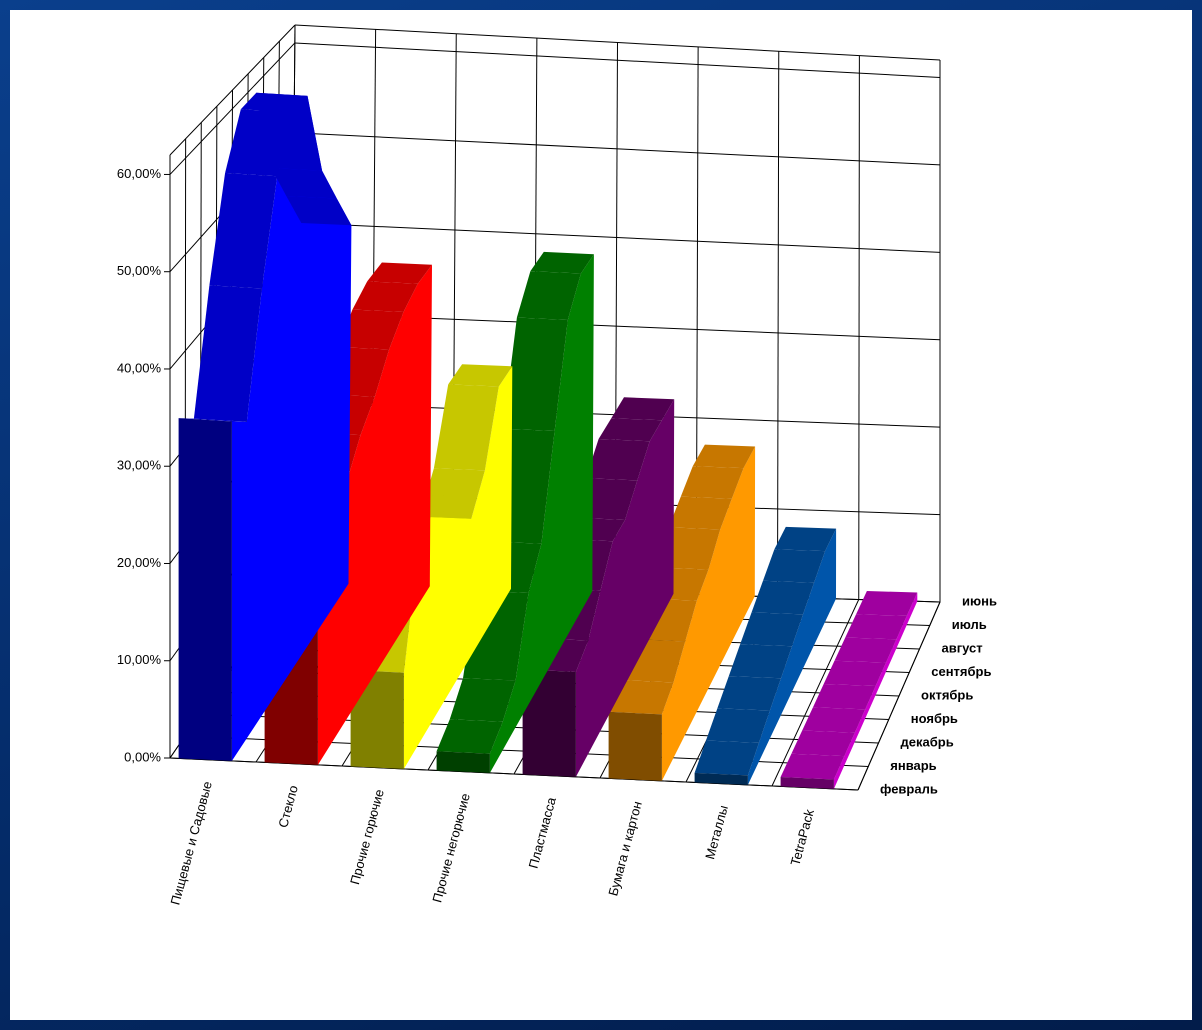 Image resolution: width=1202 pixels, height=1030 pixels. I want to click on y-tick-label: 60,00%, so click(139, 173).